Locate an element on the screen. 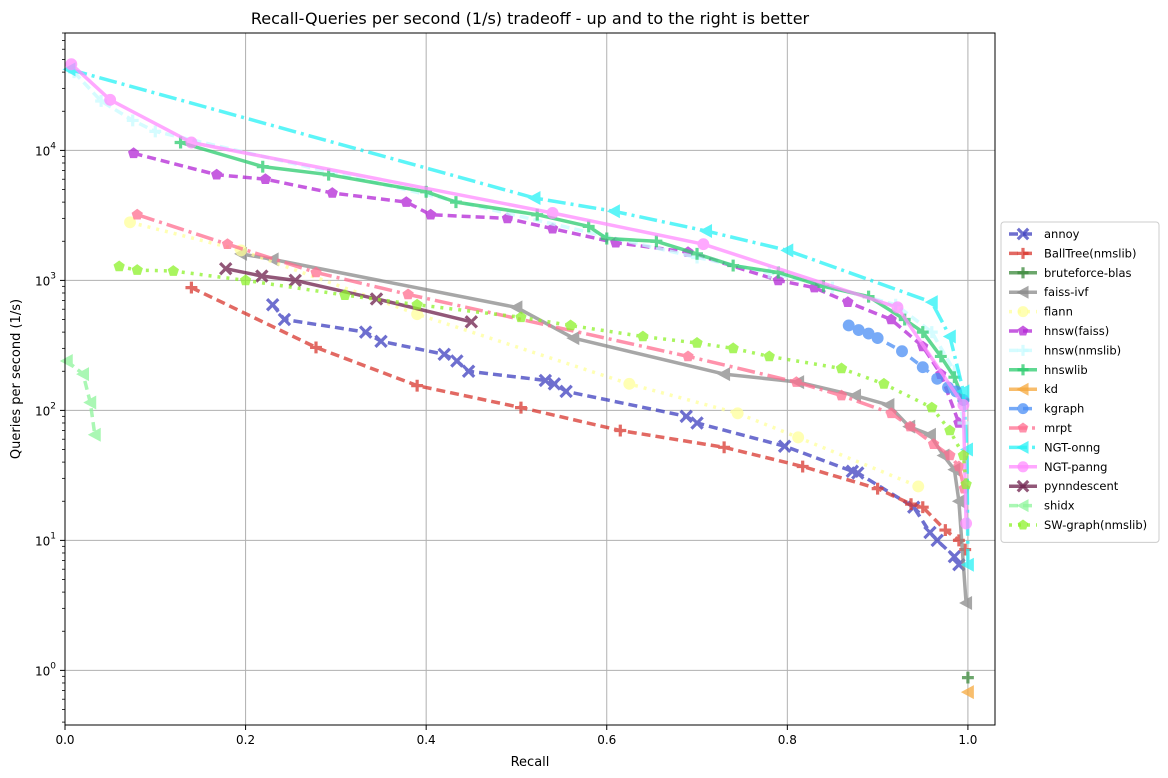 The width and height of the screenshot is (1168, 778). legend-label-hnswlib: hnswlib is located at coordinates (1066, 370).